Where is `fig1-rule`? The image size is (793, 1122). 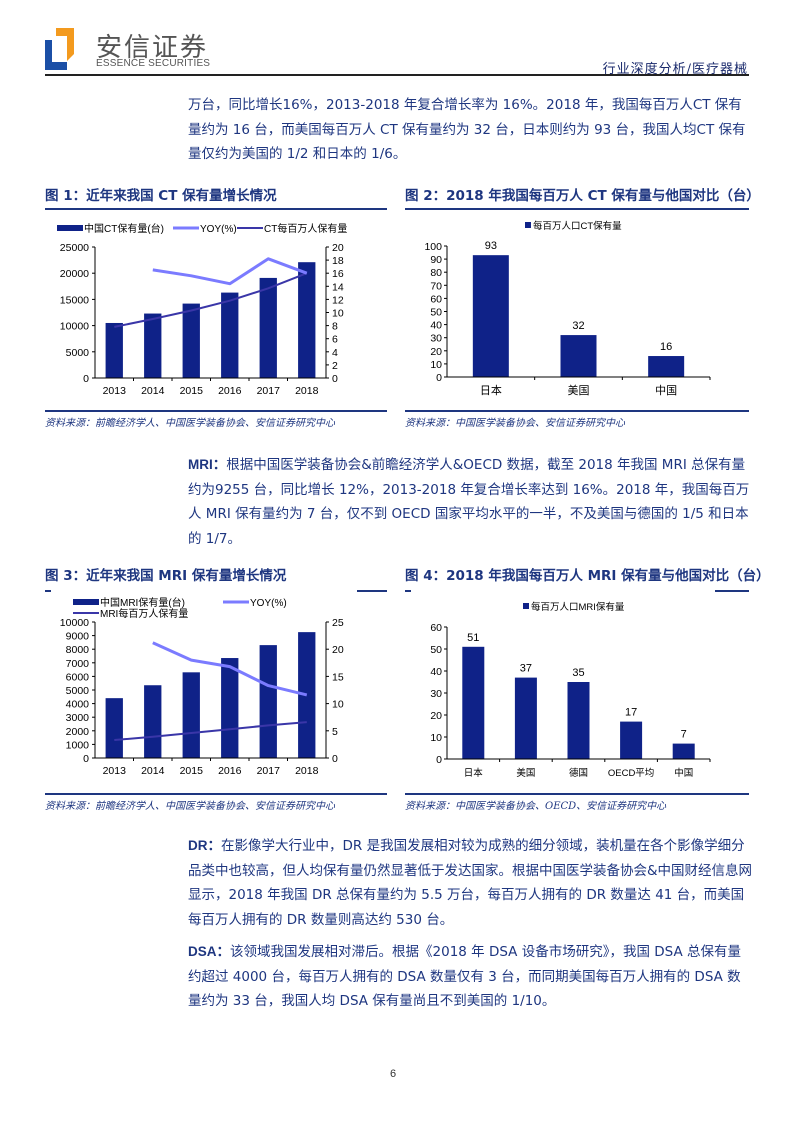
fig1-rule is located at coordinates (216, 209).